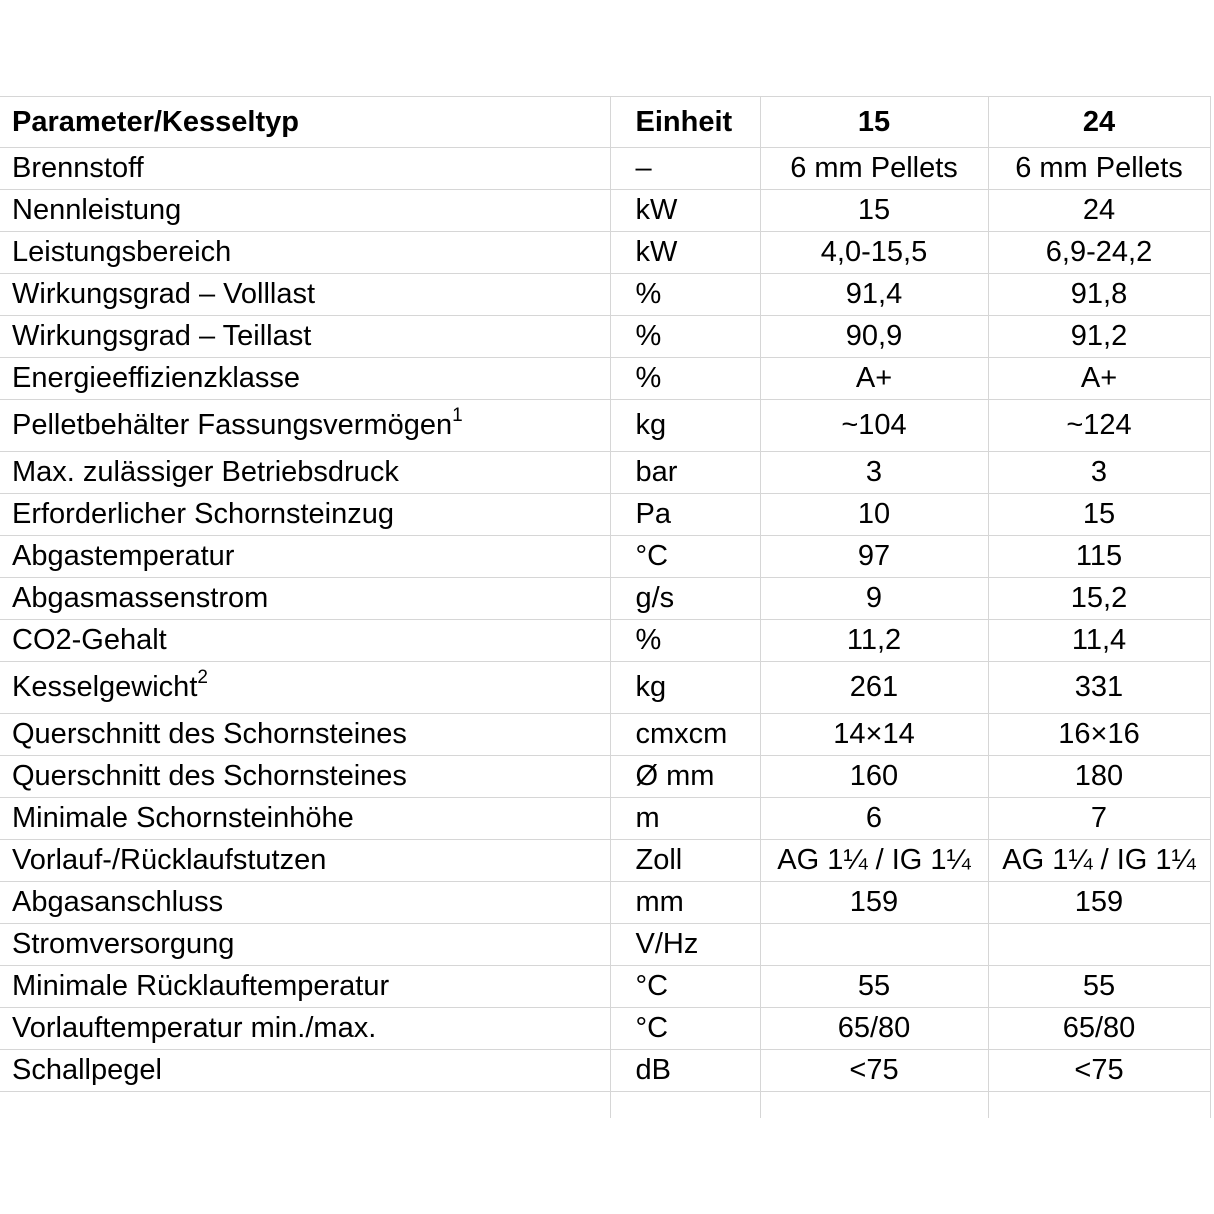 The width and height of the screenshot is (1214, 1214). Describe the element at coordinates (873, 734) in the screenshot. I see `value-15-cell: 14×14` at that location.